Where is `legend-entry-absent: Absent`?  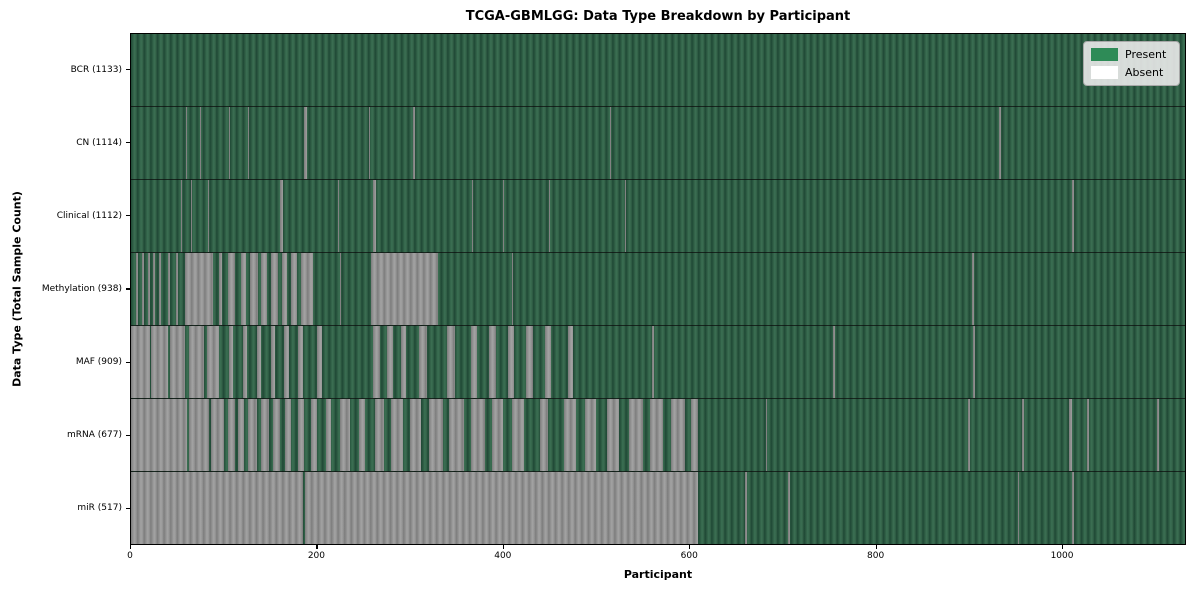 legend-entry-absent: Absent is located at coordinates (1131, 72).